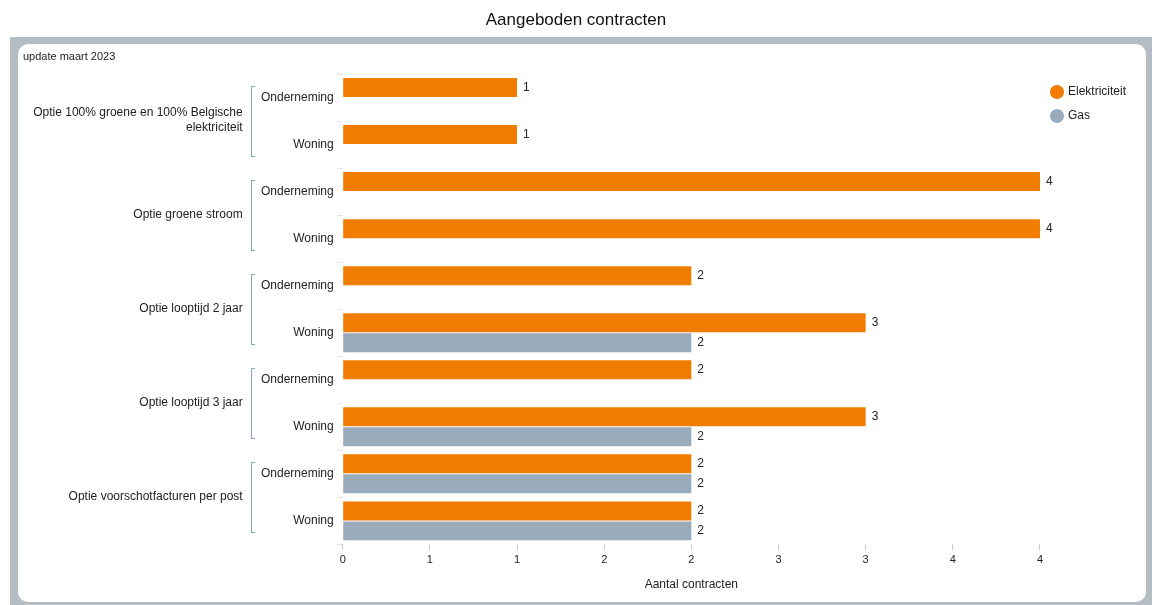  I want to click on x-tick-label: 0, so click(342, 559).